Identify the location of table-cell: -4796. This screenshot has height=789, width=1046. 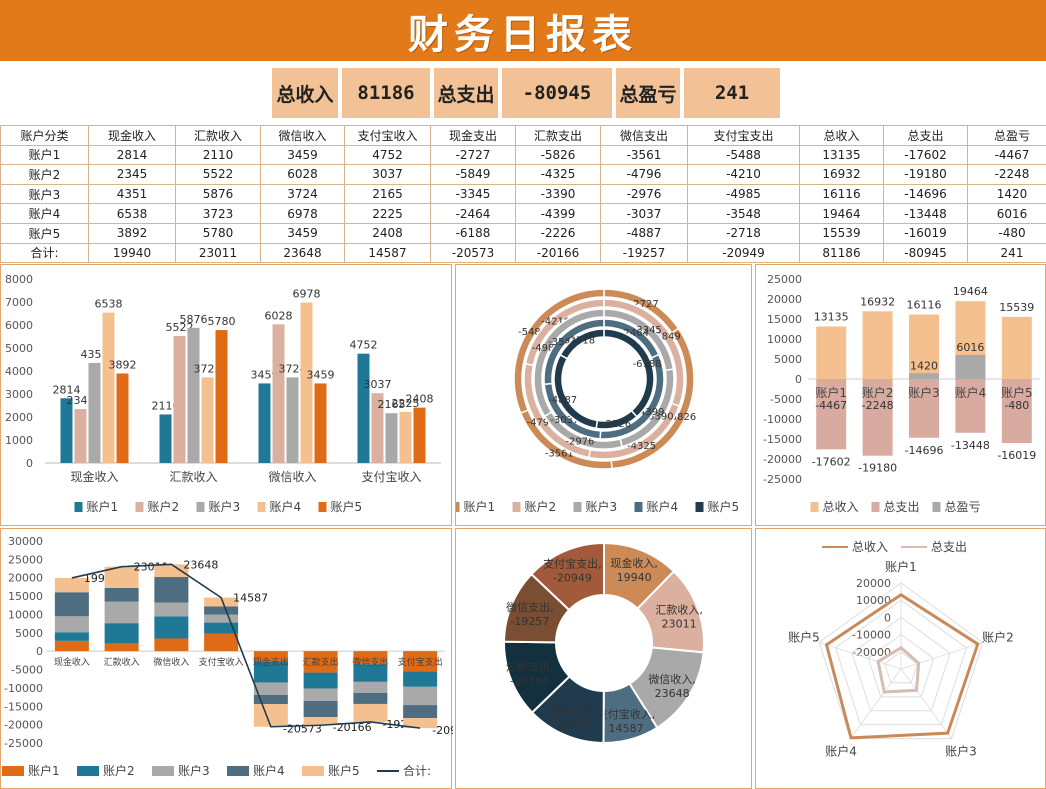
(644, 174).